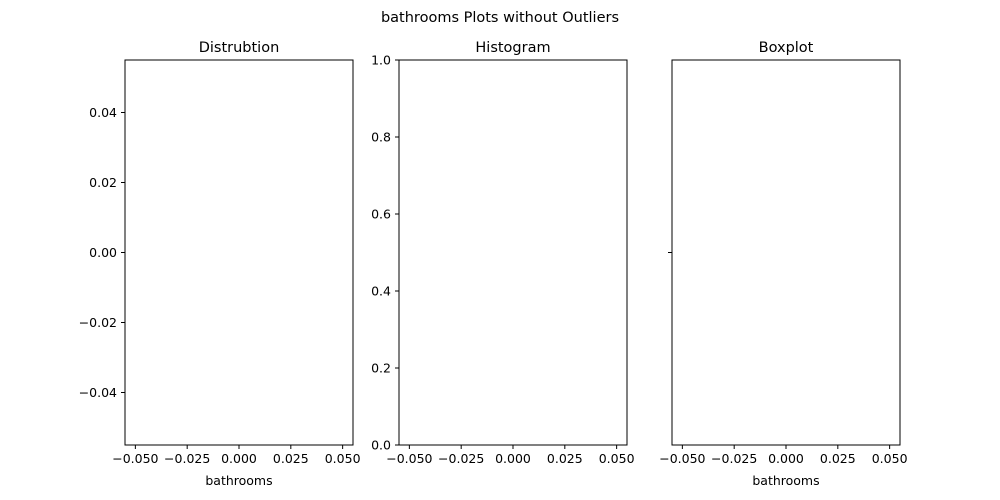 The height and width of the screenshot is (500, 1000). Describe the element at coordinates (98, 322) in the screenshot. I see `distribution-ytick-label: −0.02` at that location.